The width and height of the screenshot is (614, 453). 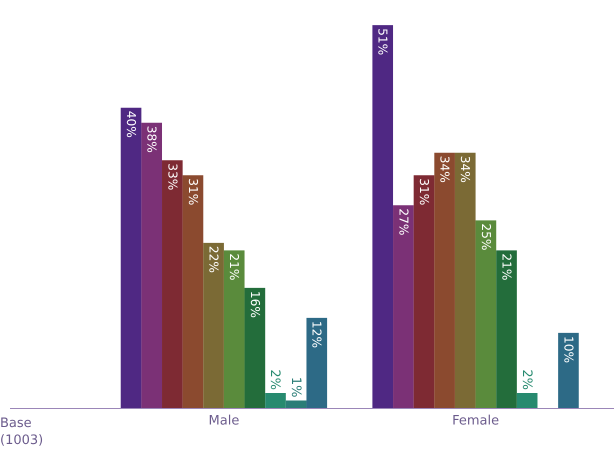 I want to click on x-tick-label: Female, so click(x=476, y=421).